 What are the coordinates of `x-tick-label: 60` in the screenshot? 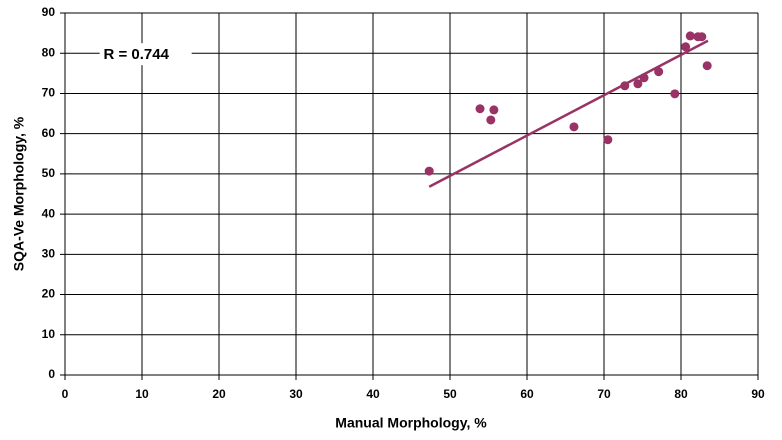 It's located at (527, 394).